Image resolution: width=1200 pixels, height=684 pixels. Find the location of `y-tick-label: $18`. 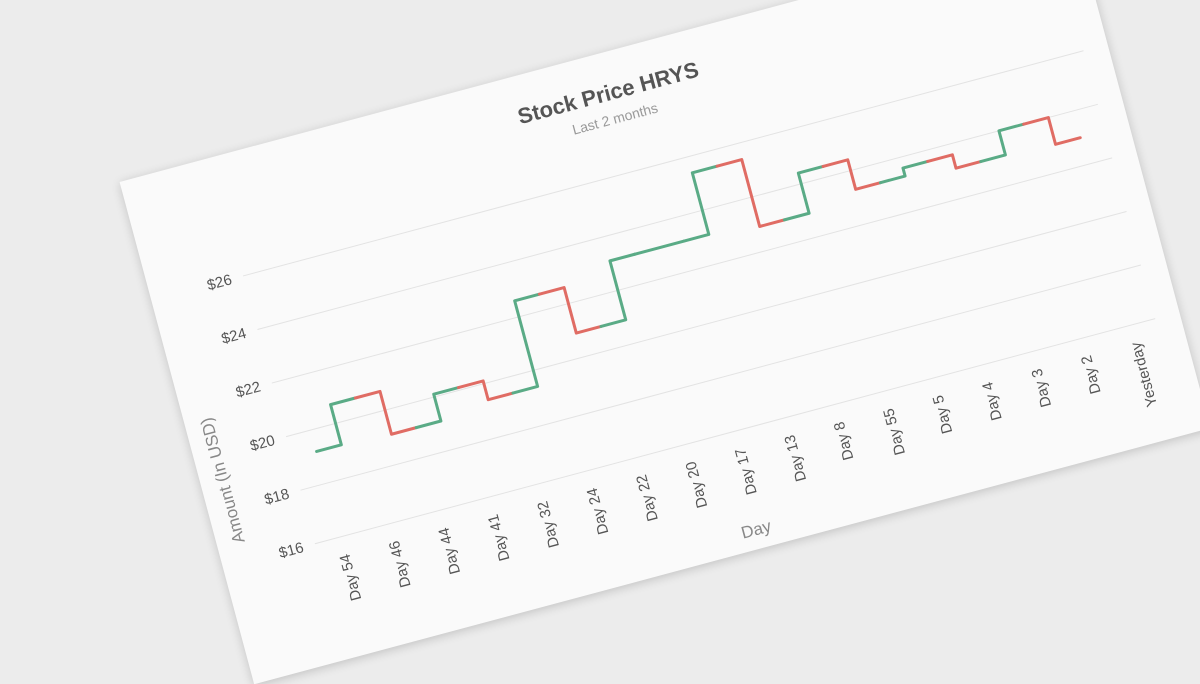

y-tick-label: $18 is located at coordinates (277, 497).